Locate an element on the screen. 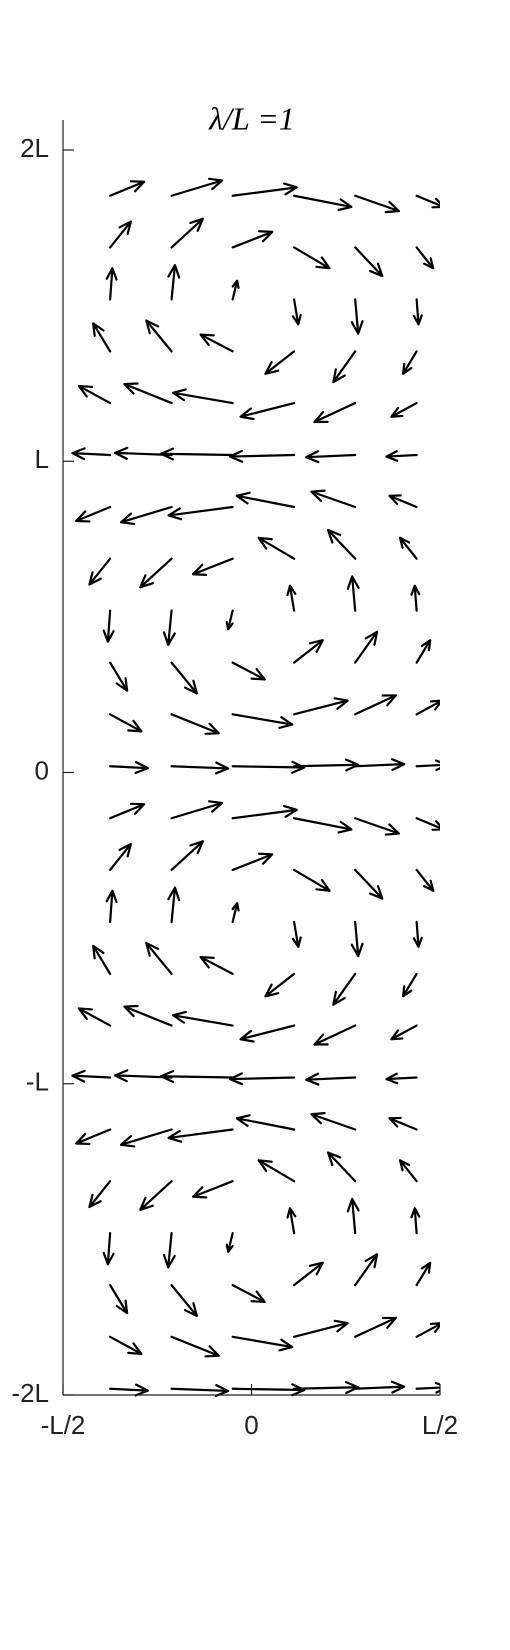 The height and width of the screenshot is (1650, 510). x-tick-label: L/2 is located at coordinates (440, 1425).